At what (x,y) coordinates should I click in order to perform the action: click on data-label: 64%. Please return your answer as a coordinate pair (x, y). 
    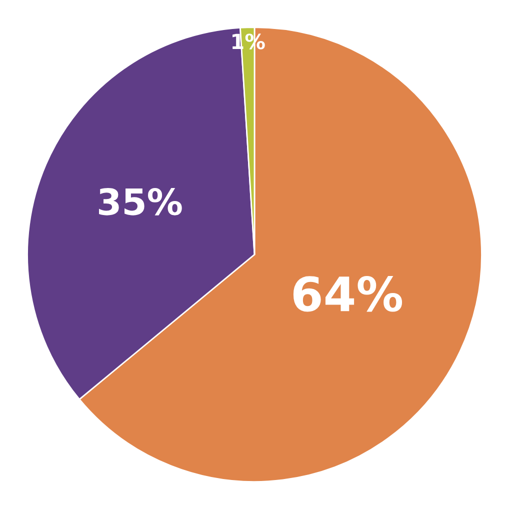
    Looking at the image, I should click on (347, 294).